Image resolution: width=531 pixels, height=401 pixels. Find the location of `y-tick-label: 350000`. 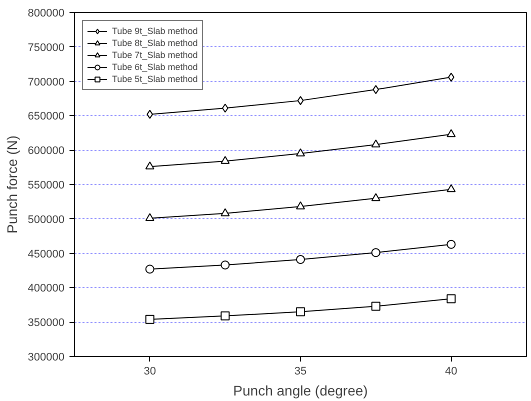

y-tick-label: 350000 is located at coordinates (46, 323).